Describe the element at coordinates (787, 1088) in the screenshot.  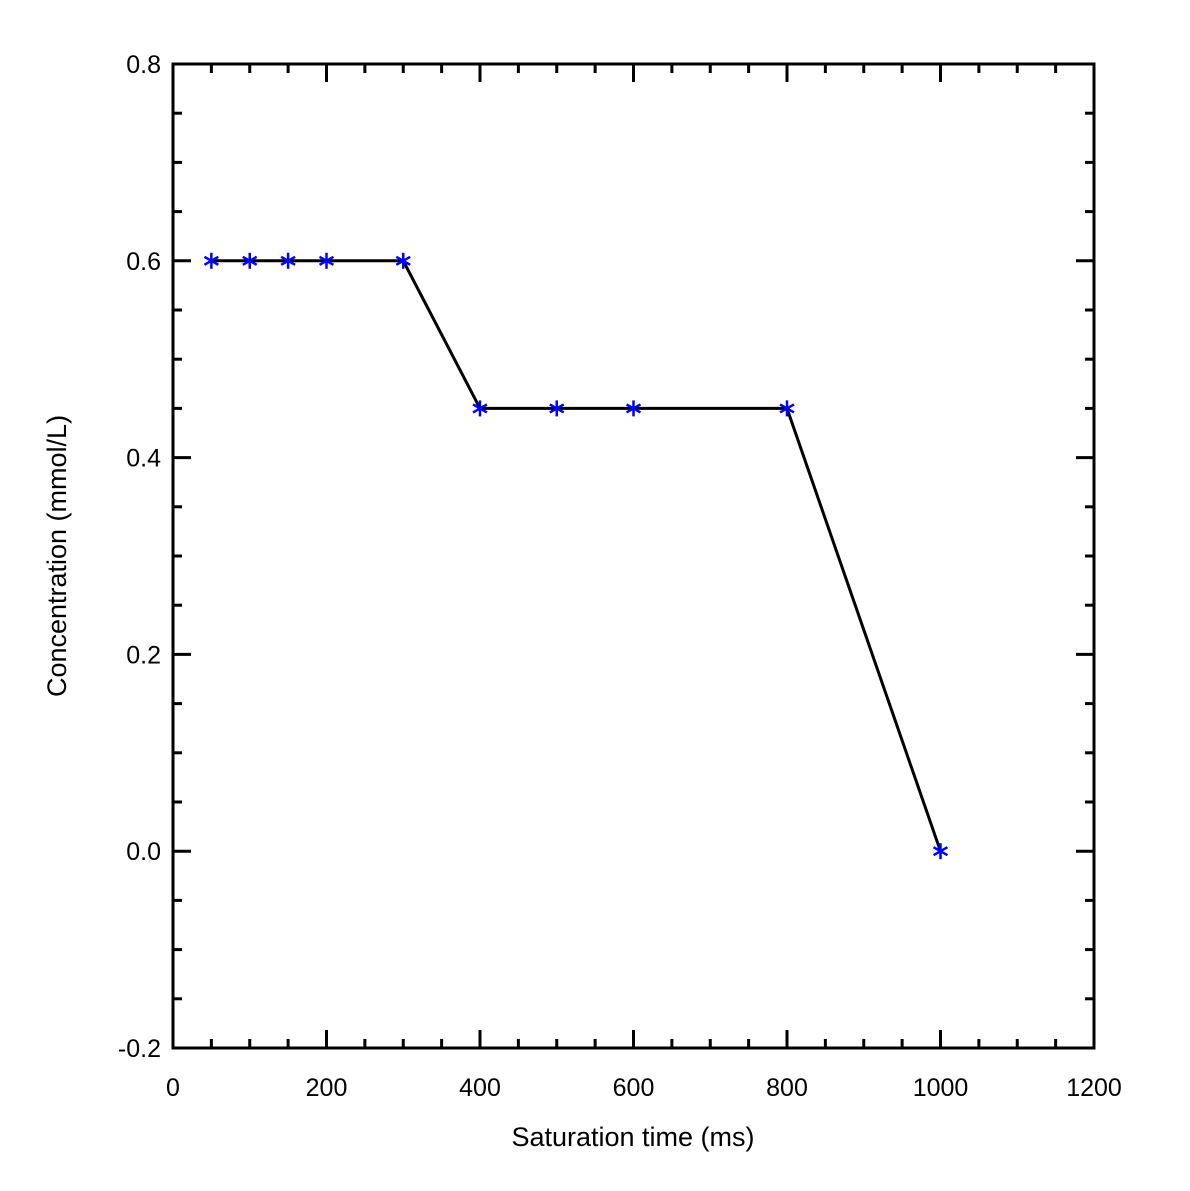
I see `x-tick-label: 800` at that location.